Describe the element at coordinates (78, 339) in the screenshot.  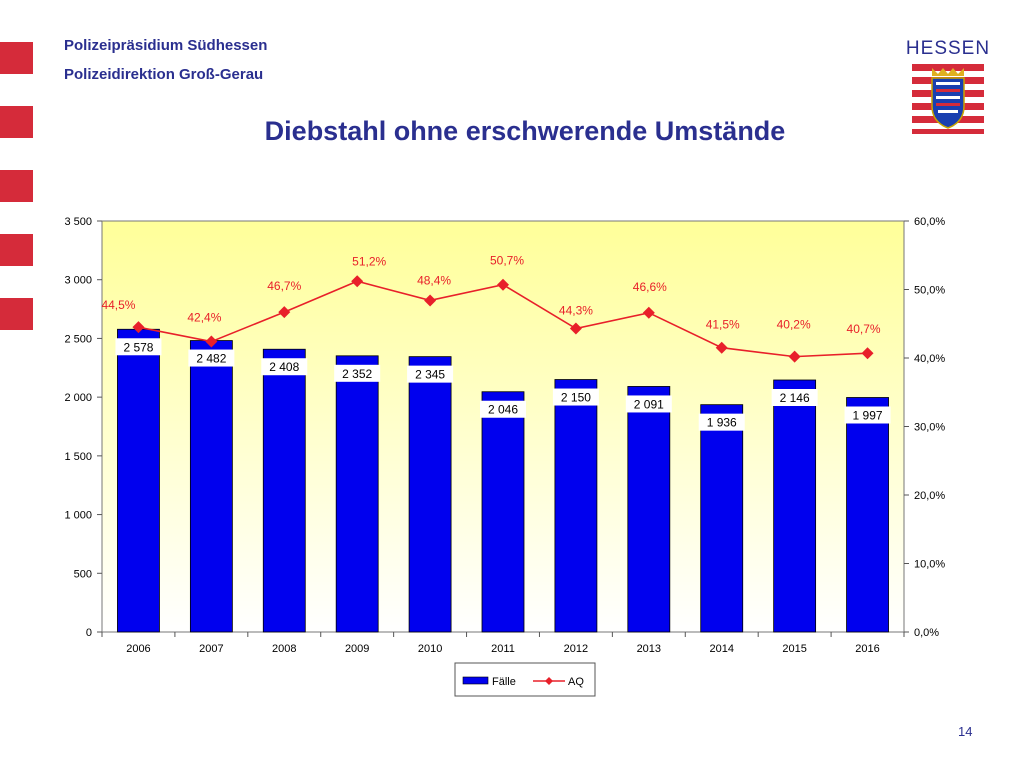
I see `y-left-tick-label: 2 500` at that location.